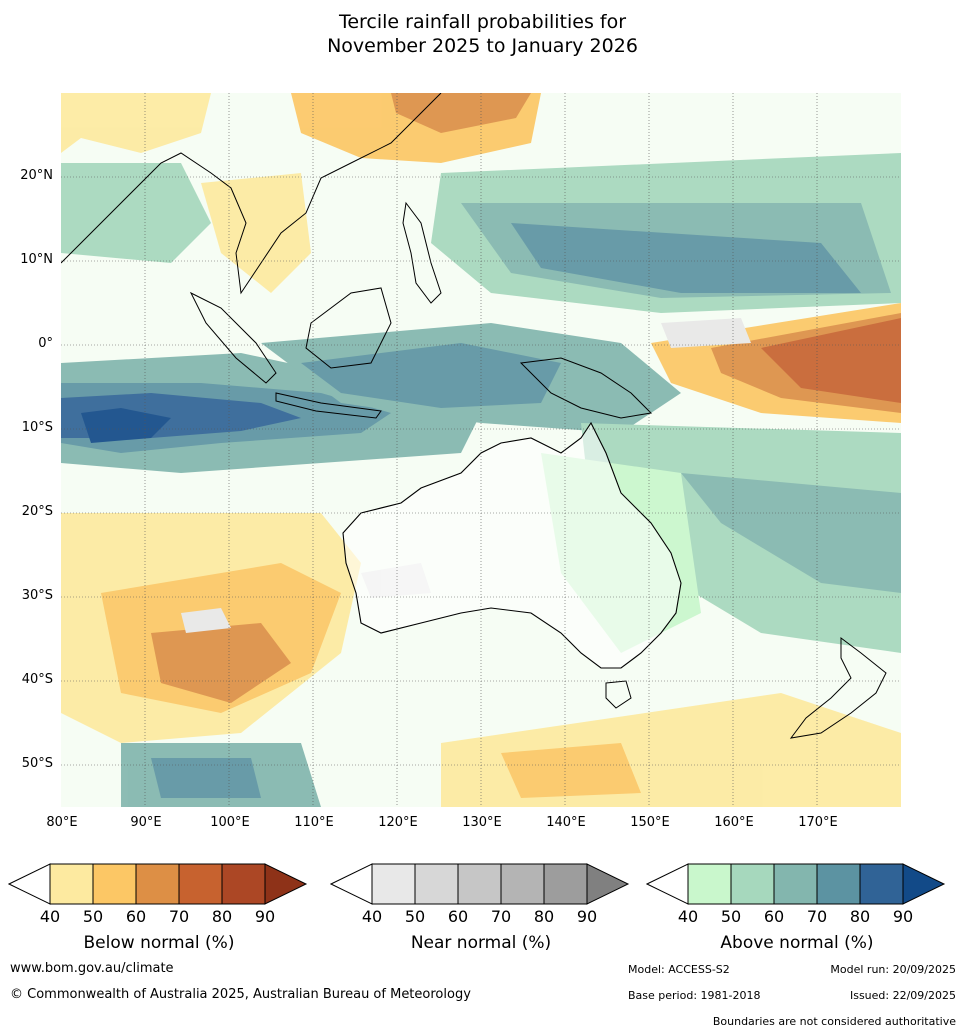 The image size is (965, 1035). I want to click on legend-below-normal-label: Below normal (%), so click(159, 943).